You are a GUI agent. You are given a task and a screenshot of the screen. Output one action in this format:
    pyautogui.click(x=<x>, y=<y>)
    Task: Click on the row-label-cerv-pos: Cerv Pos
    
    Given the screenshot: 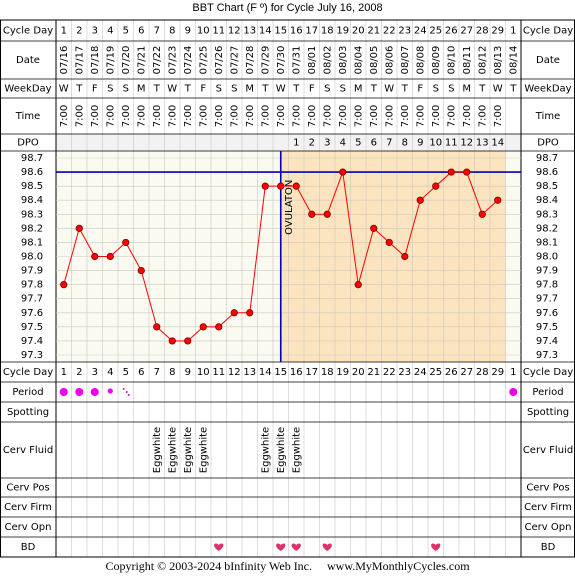 What is the action you would take?
    pyautogui.click(x=27, y=488)
    